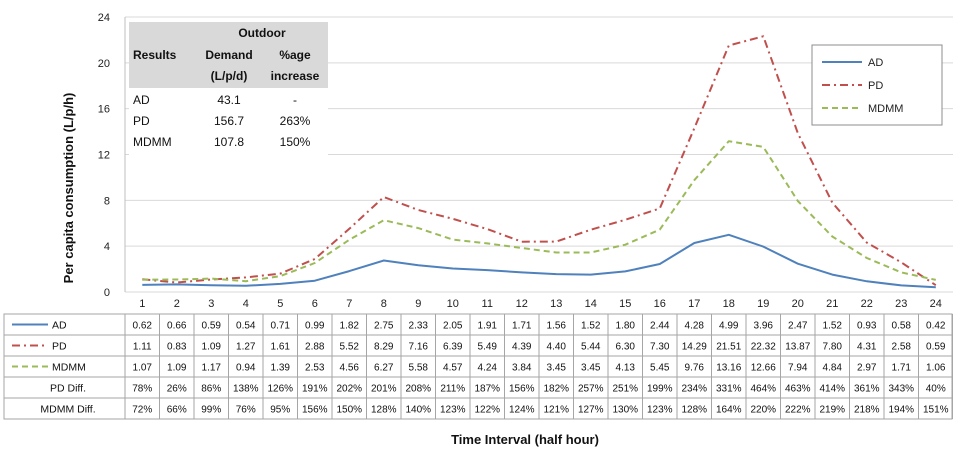 This screenshot has height=450, width=953. What do you see at coordinates (68, 389) in the screenshot?
I see `table-row-label: PD Diff.` at bounding box center [68, 389].